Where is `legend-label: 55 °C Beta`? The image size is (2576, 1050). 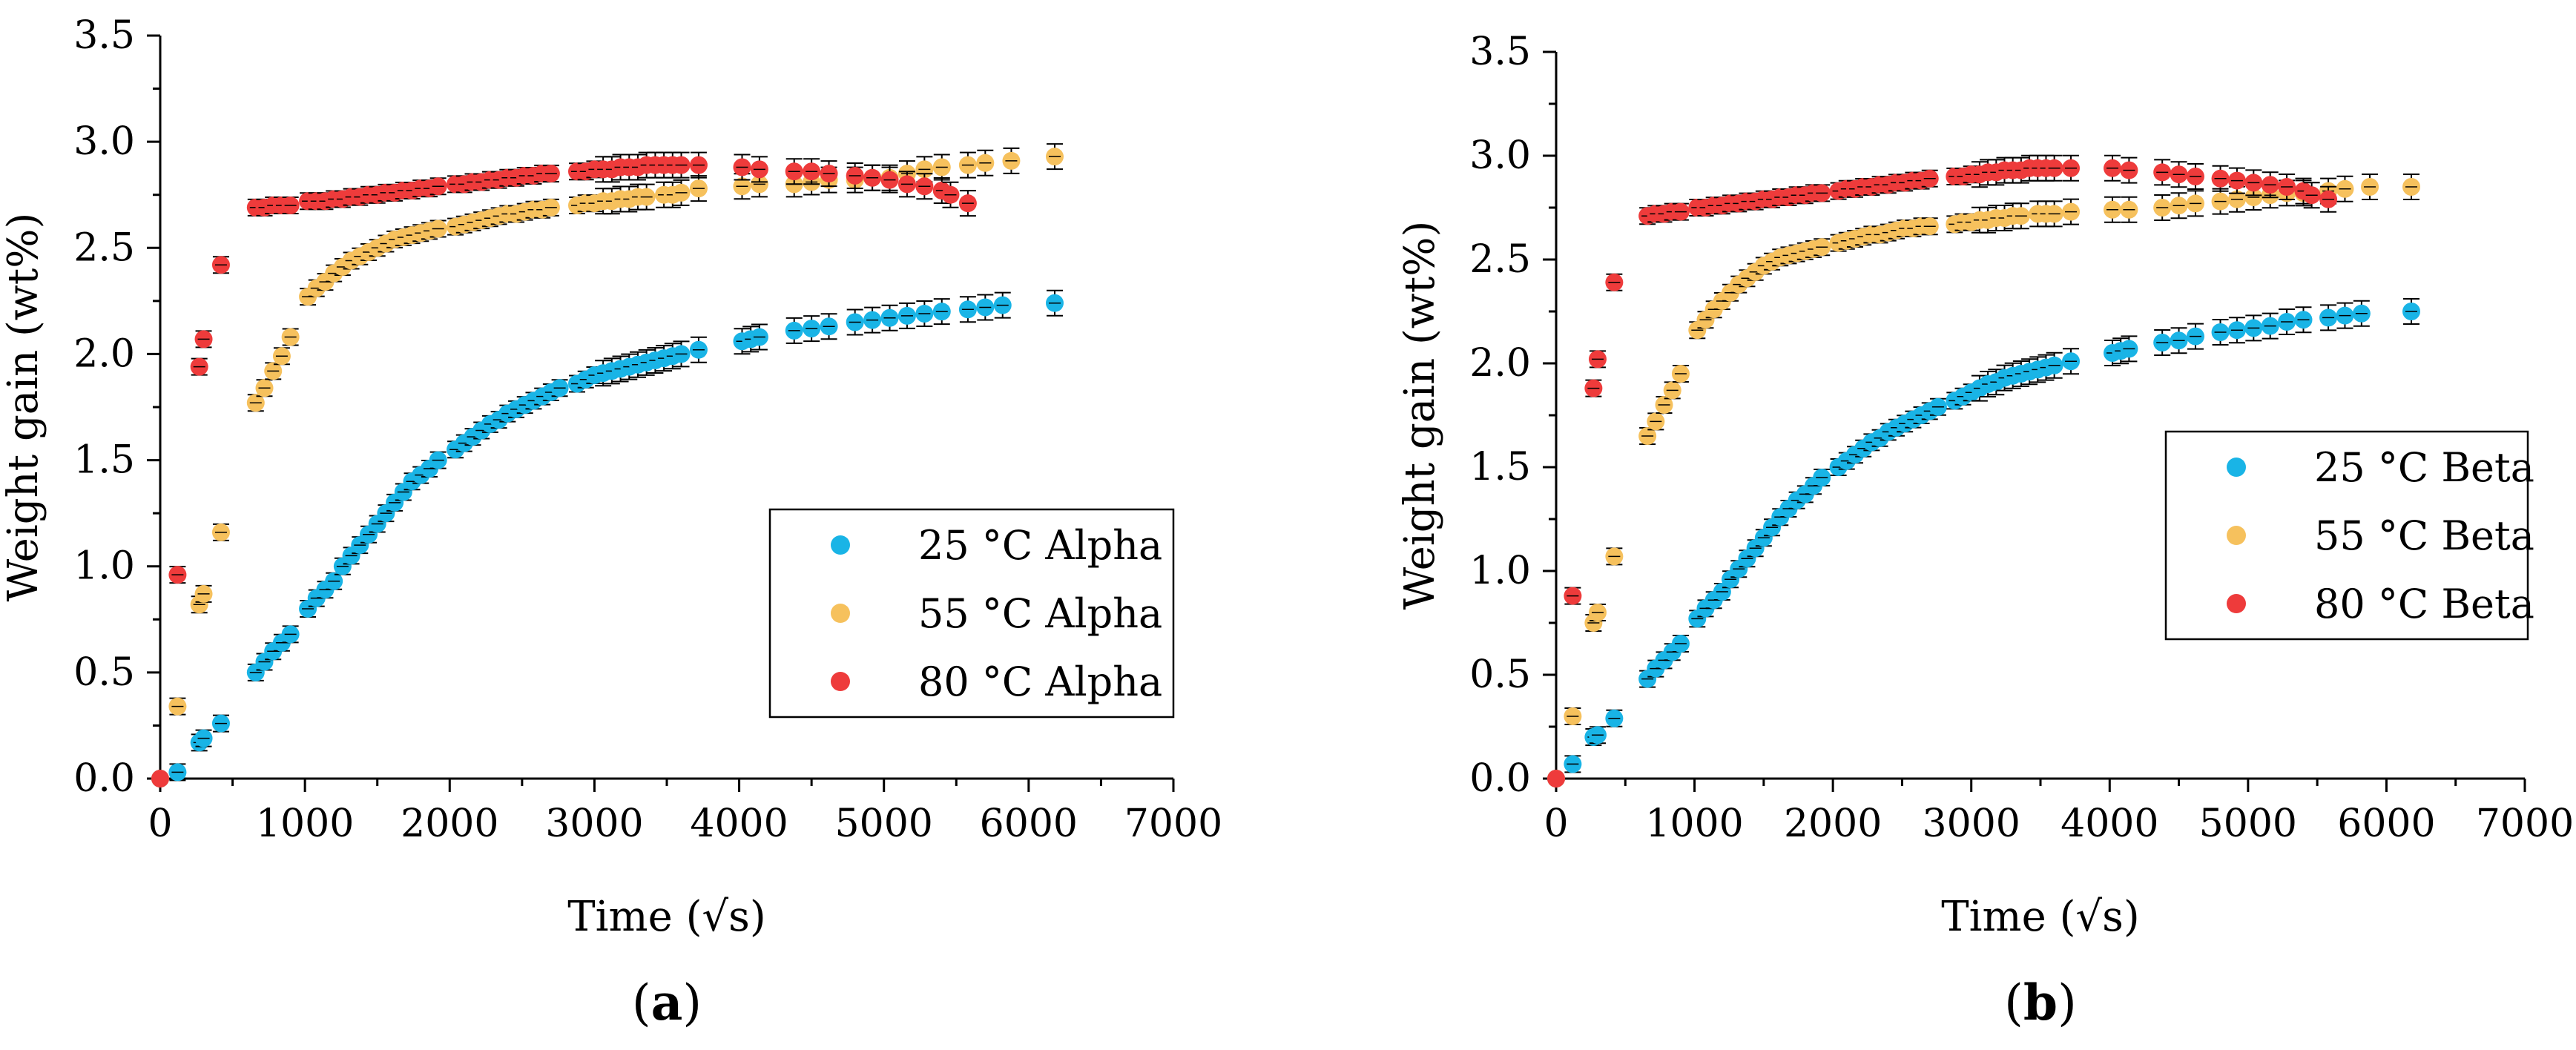
legend-label: 55 °C Beta is located at coordinates (2424, 535).